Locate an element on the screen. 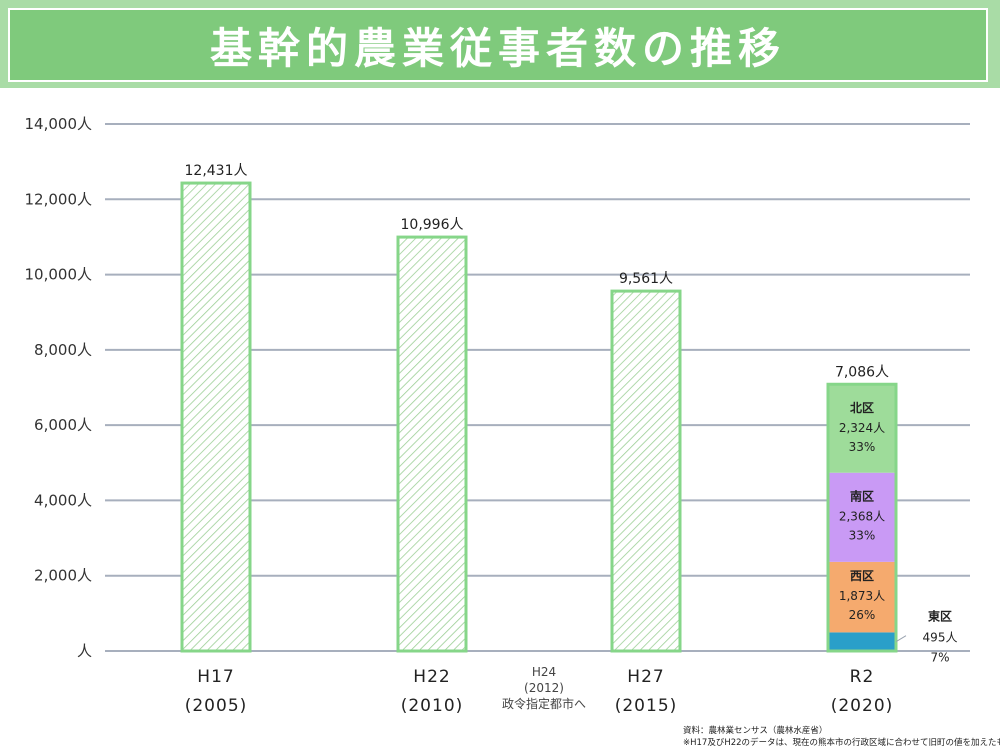  y-tick-label: 12,000人 is located at coordinates (59, 199).